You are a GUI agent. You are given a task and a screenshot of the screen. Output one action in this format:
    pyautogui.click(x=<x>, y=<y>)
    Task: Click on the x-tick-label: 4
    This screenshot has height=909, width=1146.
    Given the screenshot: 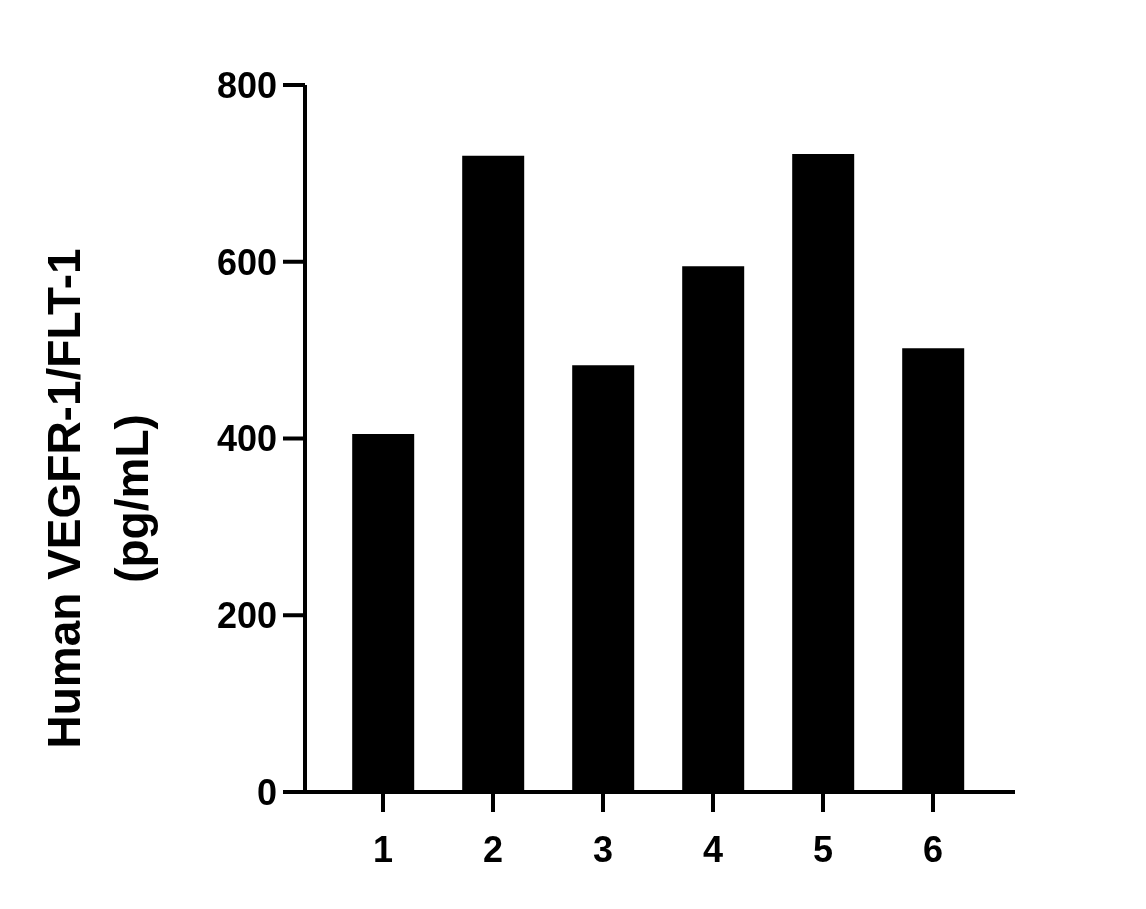 What is the action you would take?
    pyautogui.click(x=713, y=849)
    